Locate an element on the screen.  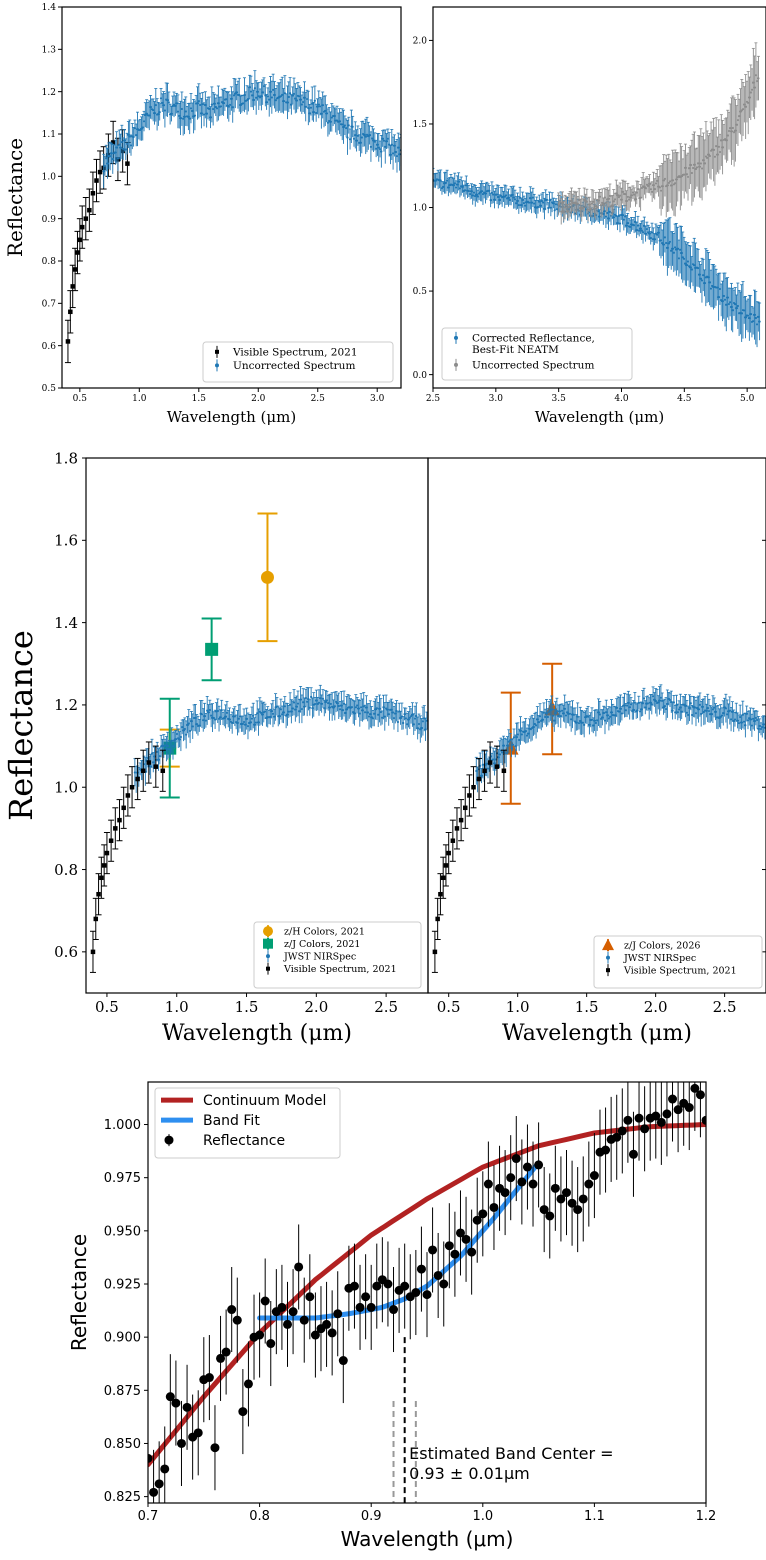
y-tick-label: 1.000 is located at coordinates (122, 1125).